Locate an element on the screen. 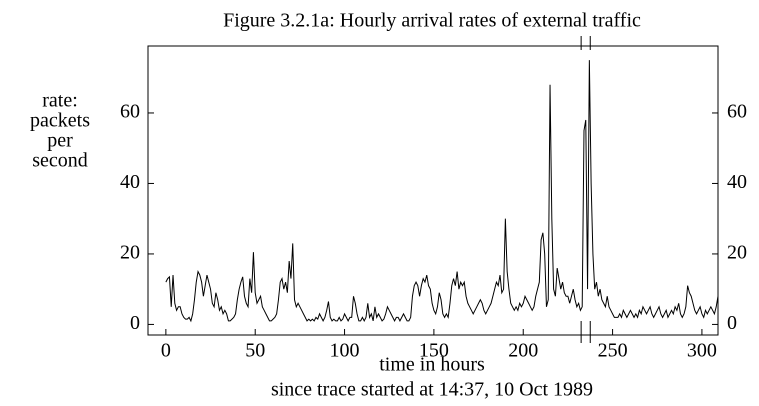 The width and height of the screenshot is (759, 406). y2-tick-label: 40 is located at coordinates (737, 182).